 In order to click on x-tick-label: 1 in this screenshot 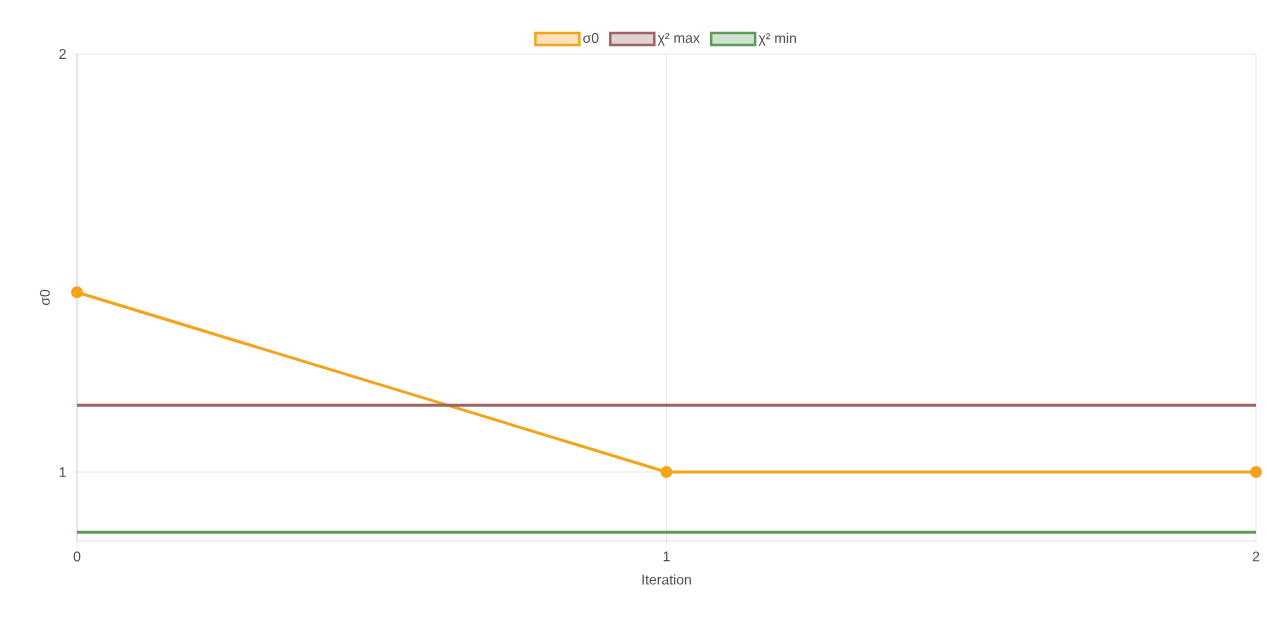, I will do `click(666, 556)`.